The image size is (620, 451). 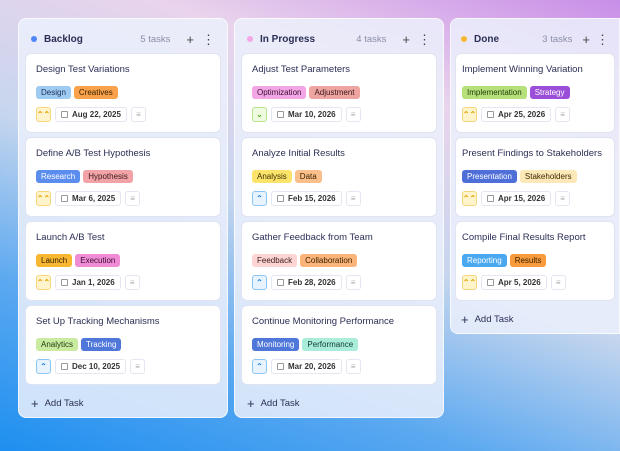 I want to click on tag-list: Launch Execution, so click(x=123, y=260).